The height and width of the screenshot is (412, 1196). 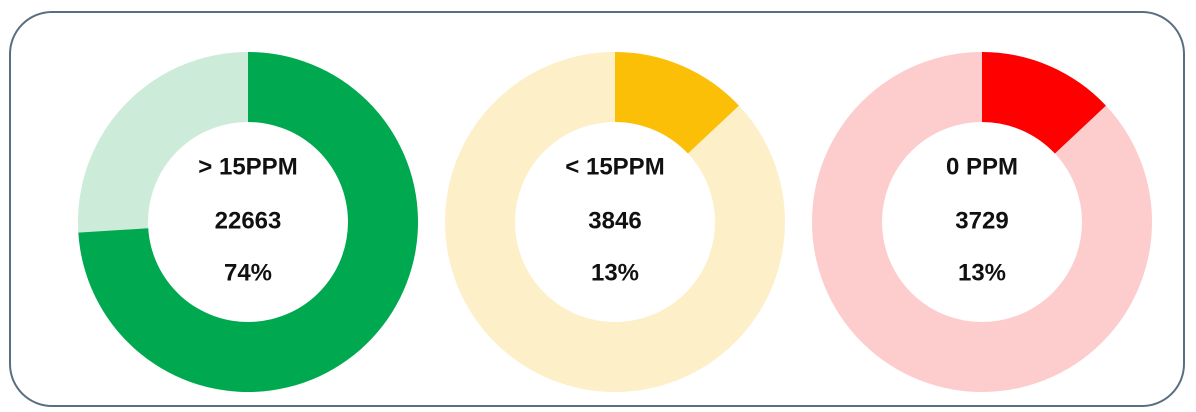 I want to click on donut-count: 22663, so click(x=248, y=220).